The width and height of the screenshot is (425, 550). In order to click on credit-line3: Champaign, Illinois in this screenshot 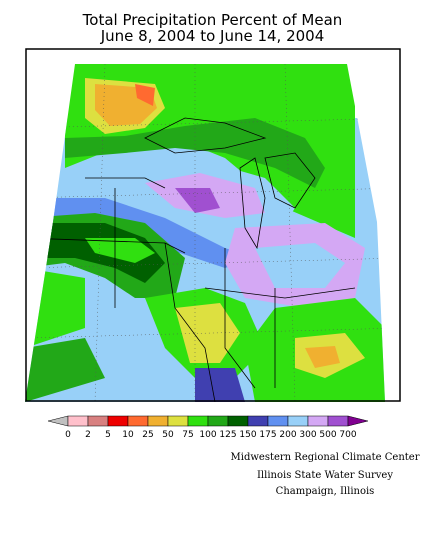, I will do `click(325, 491)`.